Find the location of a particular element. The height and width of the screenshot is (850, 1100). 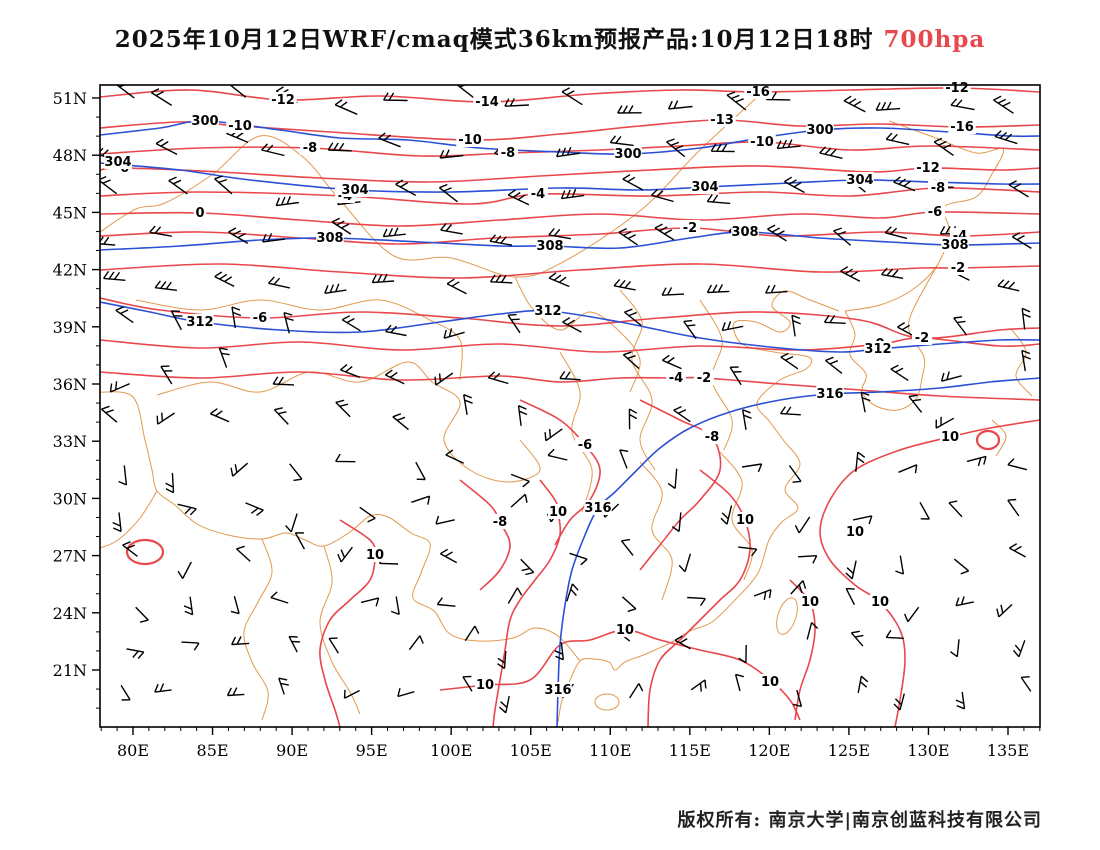

x-tick-label: 90E is located at coordinates (292, 750).